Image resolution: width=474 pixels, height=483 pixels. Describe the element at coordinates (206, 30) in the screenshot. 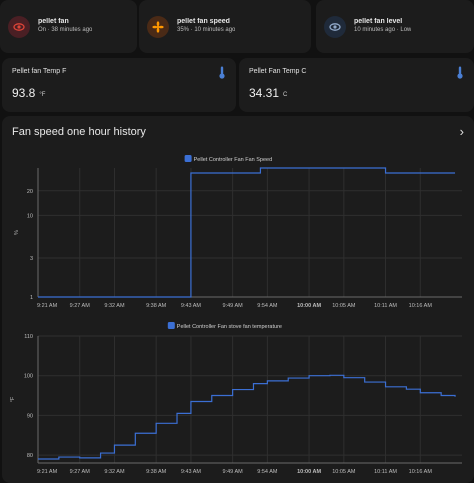

I see `tile-state: 35% · 10 minutes ago` at that location.